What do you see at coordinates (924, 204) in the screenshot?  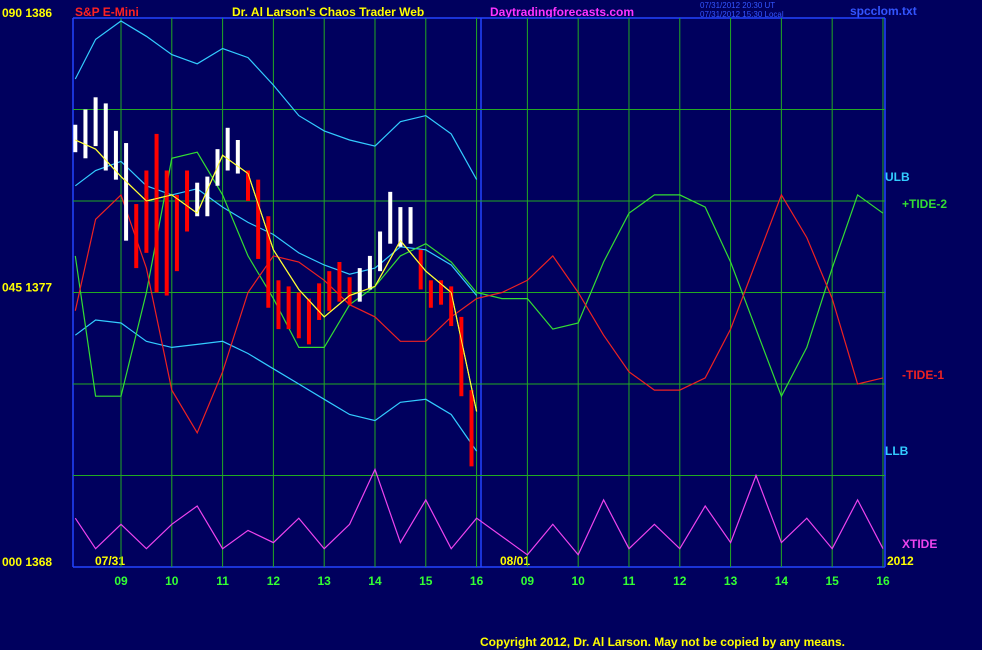 I see `series-label: +TIDE-2` at bounding box center [924, 204].